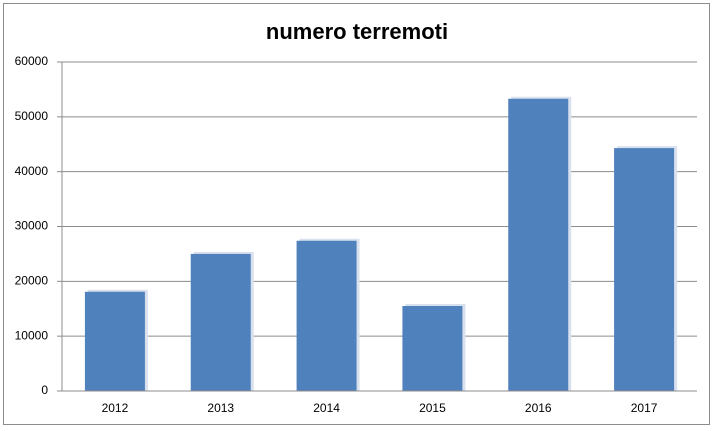 The height and width of the screenshot is (431, 717). I want to click on chart-title: numero terremoti, so click(357, 31).